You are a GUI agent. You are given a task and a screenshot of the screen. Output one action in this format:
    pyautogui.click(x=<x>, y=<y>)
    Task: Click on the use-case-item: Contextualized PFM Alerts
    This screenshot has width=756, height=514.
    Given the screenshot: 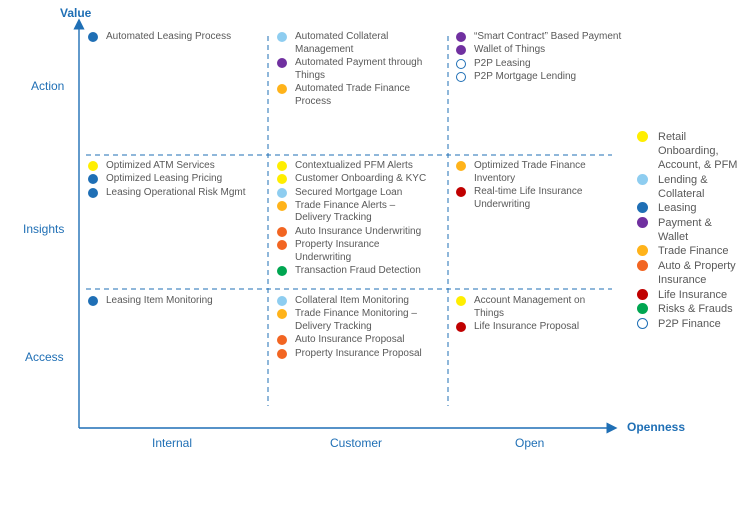 What is the action you would take?
    pyautogui.click(x=361, y=166)
    